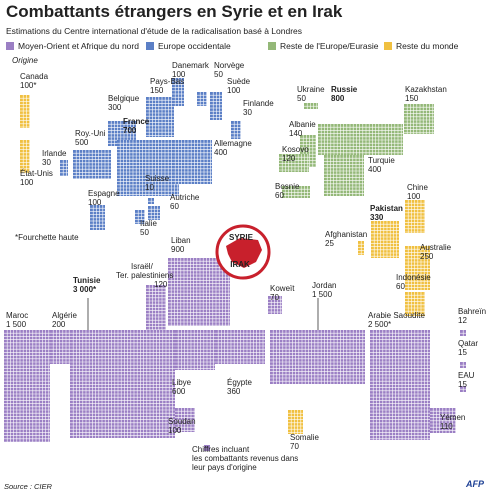 This screenshot has width=490, height=495. What do you see at coordinates (36, 173) in the screenshot?
I see `label-tat-unis: État-Unis` at bounding box center [36, 173].